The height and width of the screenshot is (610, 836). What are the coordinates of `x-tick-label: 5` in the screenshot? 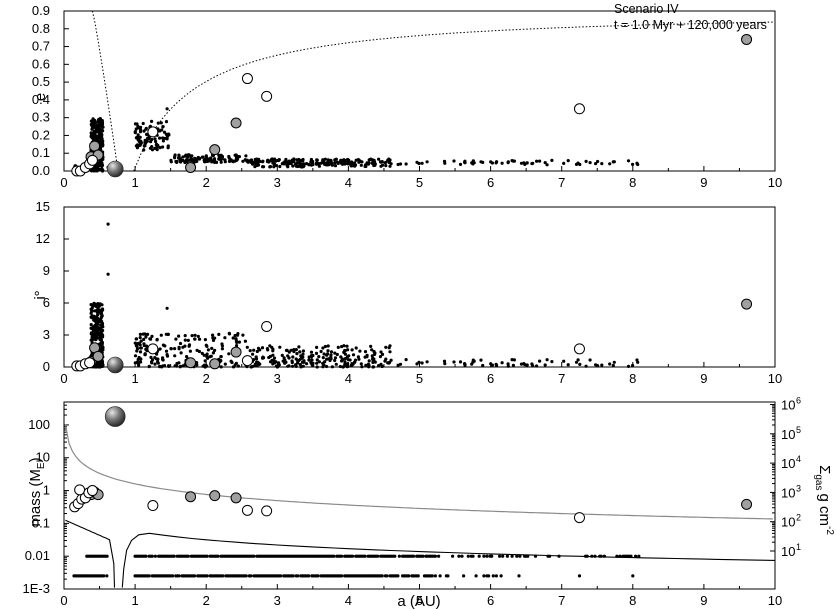 It's located at (419, 600).